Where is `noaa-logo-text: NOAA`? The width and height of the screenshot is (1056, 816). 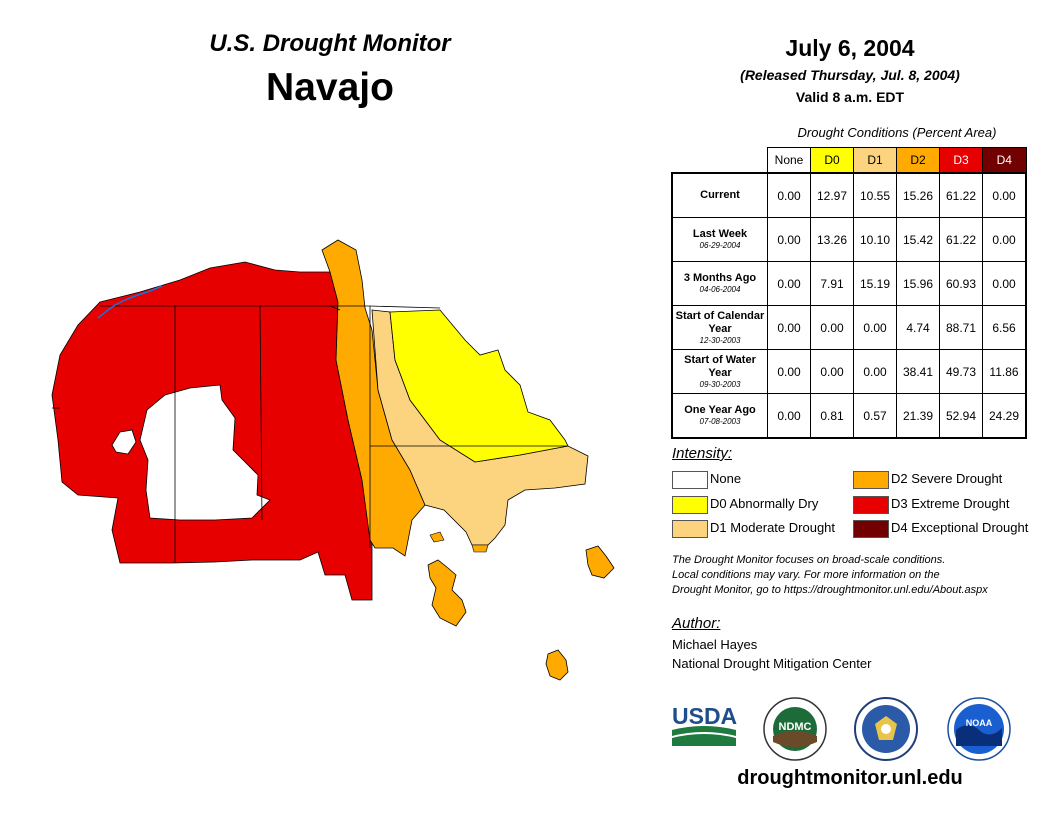 noaa-logo-text: NOAA is located at coordinates (979, 723).